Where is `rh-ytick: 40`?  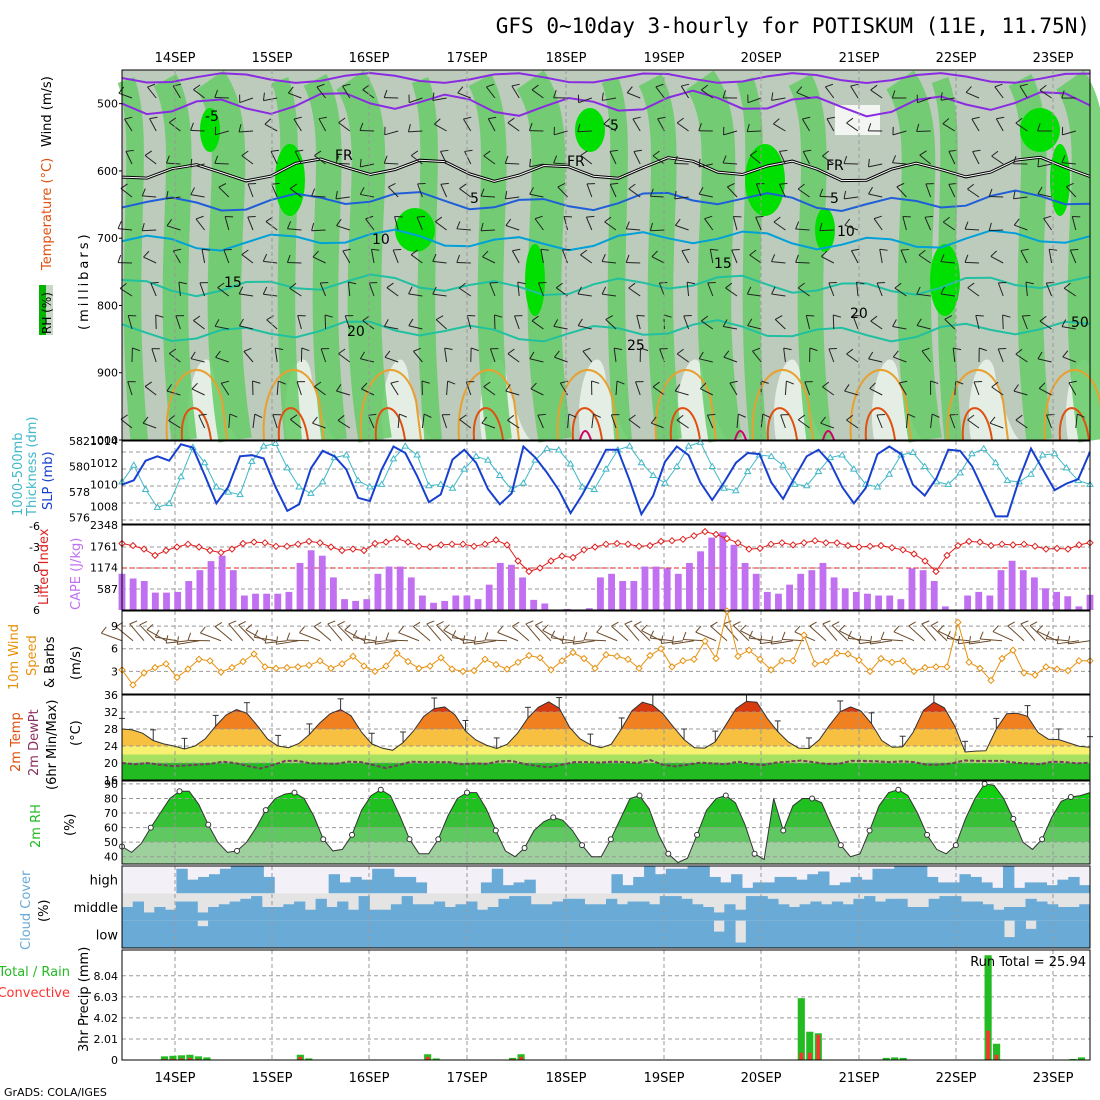 rh-ytick: 40 is located at coordinates (111, 857).